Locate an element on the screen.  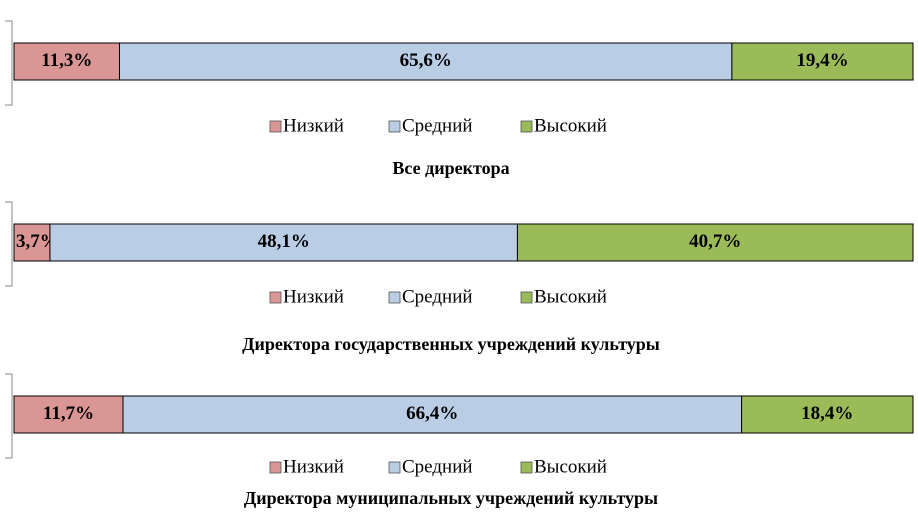
value-label: 18,4% is located at coordinates (827, 413).